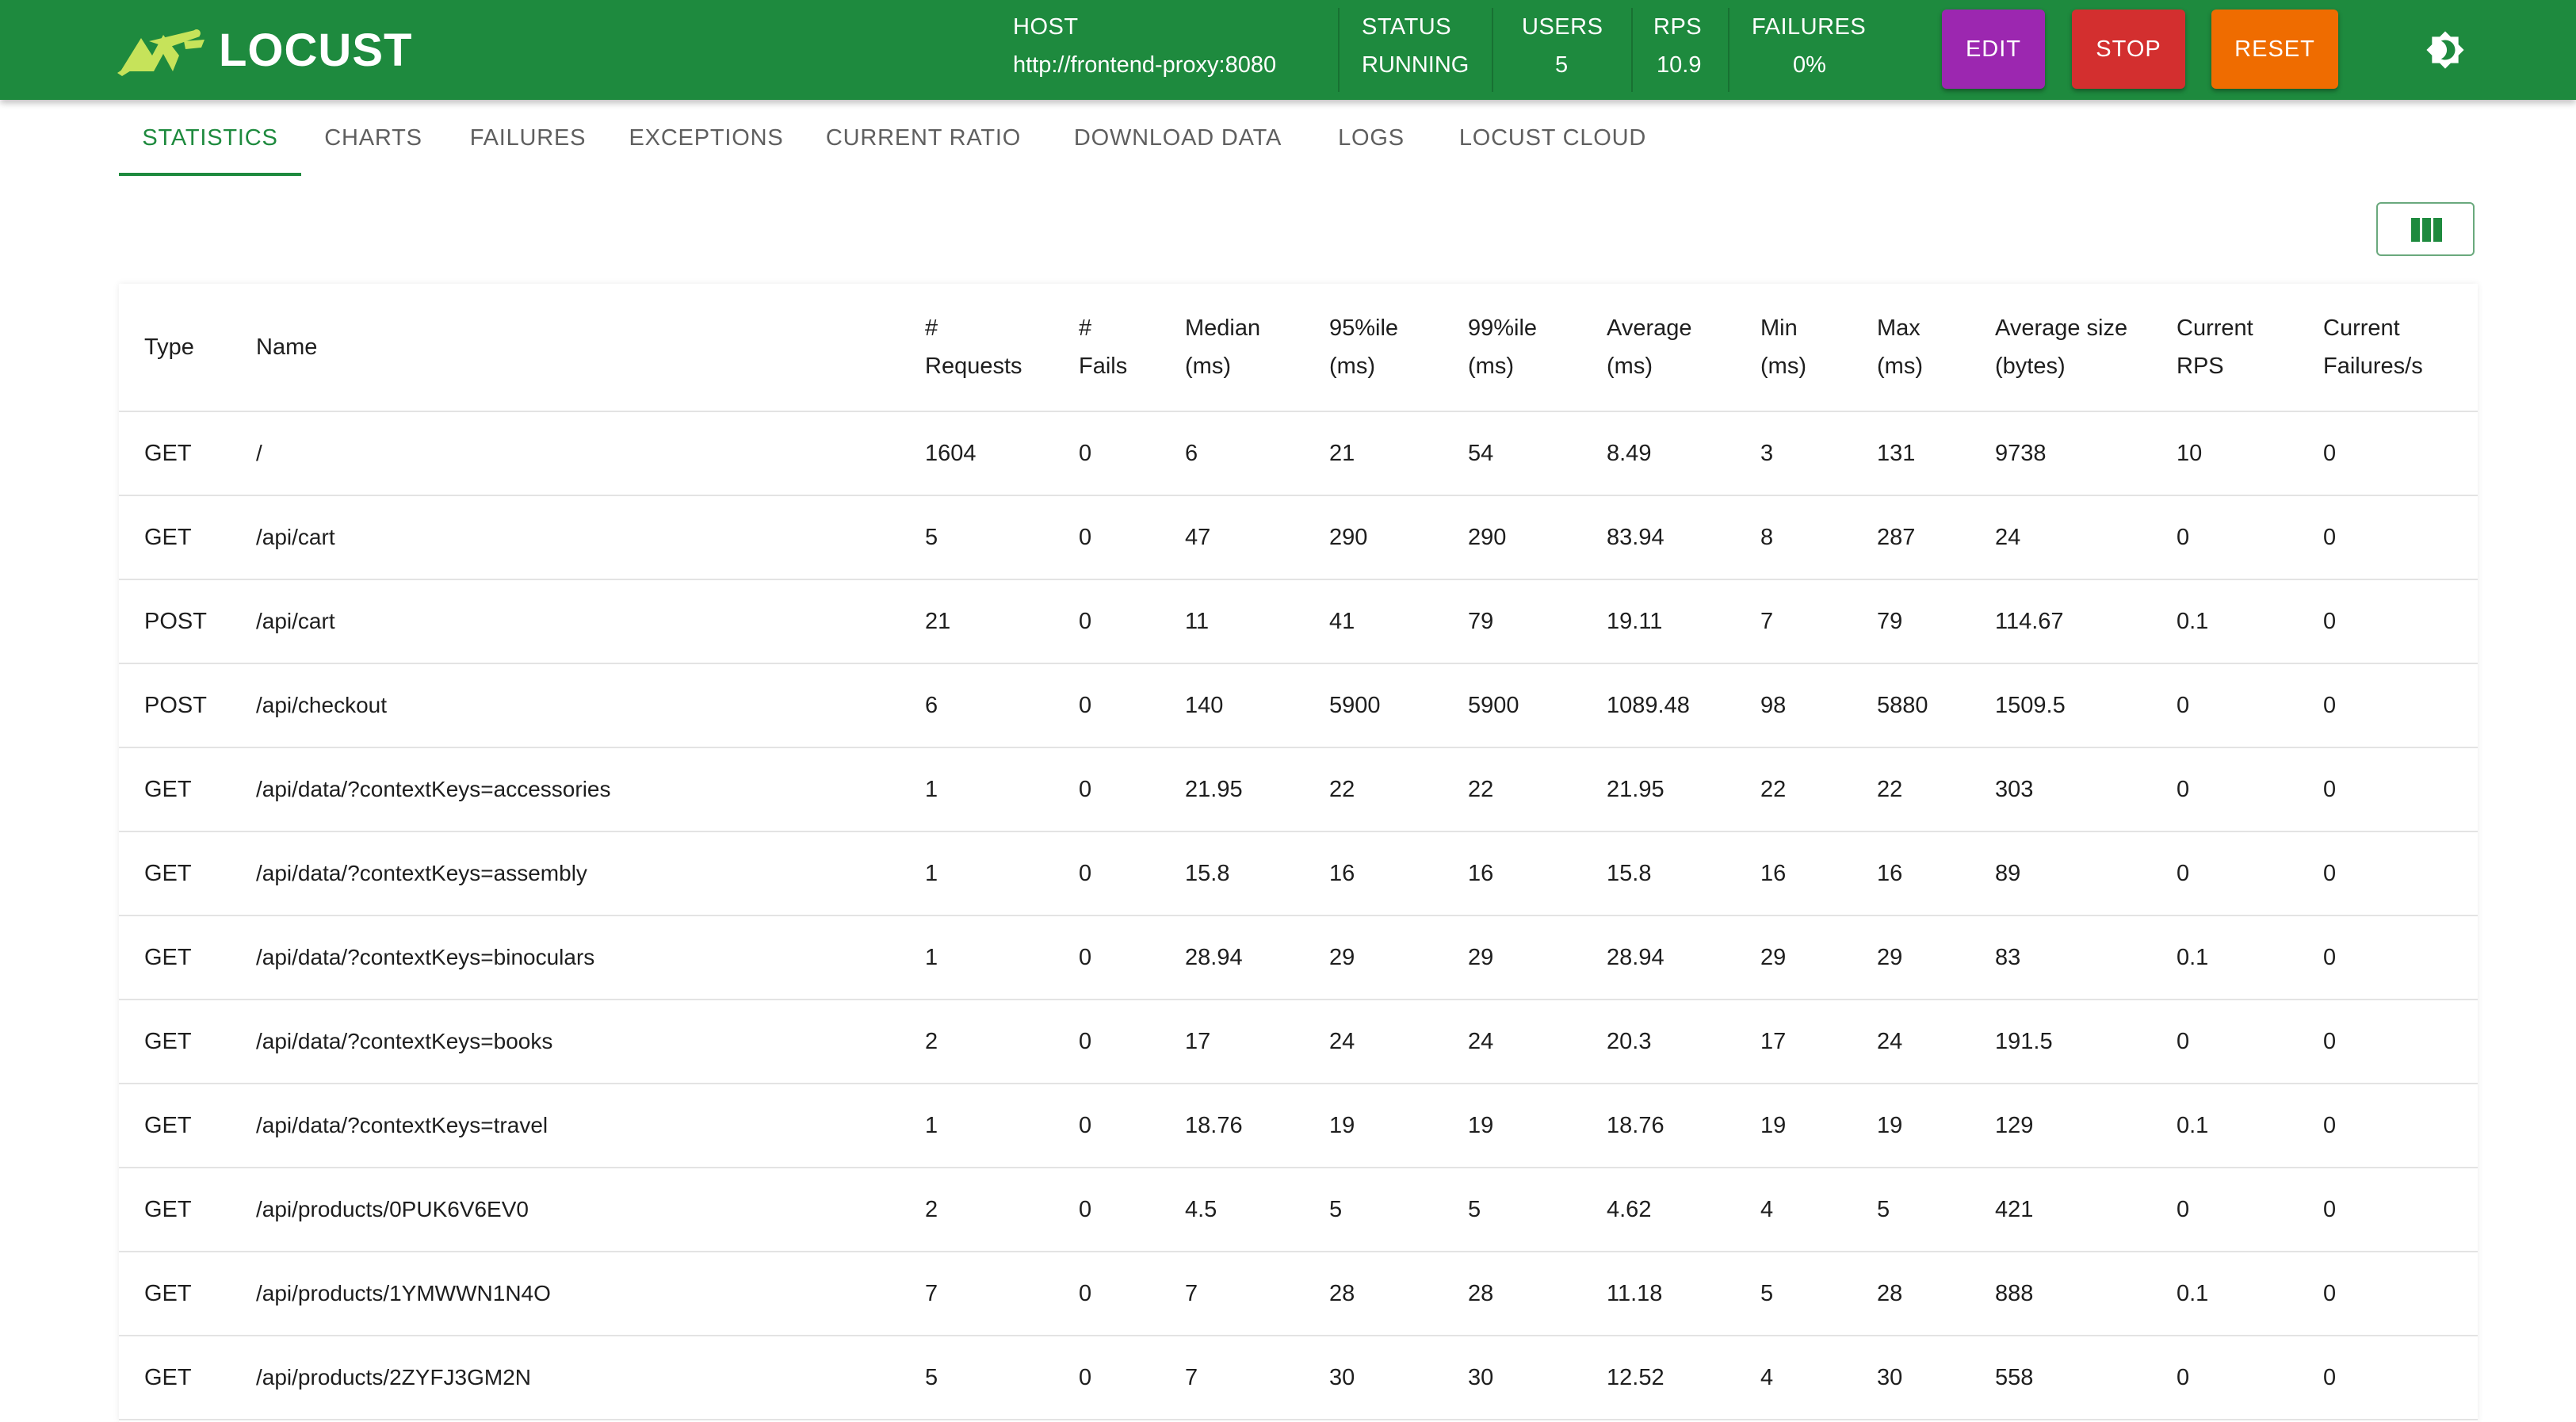 This screenshot has height=1422, width=2576. Describe the element at coordinates (1512, 1294) in the screenshot. I see `cell-p99: 28` at that location.